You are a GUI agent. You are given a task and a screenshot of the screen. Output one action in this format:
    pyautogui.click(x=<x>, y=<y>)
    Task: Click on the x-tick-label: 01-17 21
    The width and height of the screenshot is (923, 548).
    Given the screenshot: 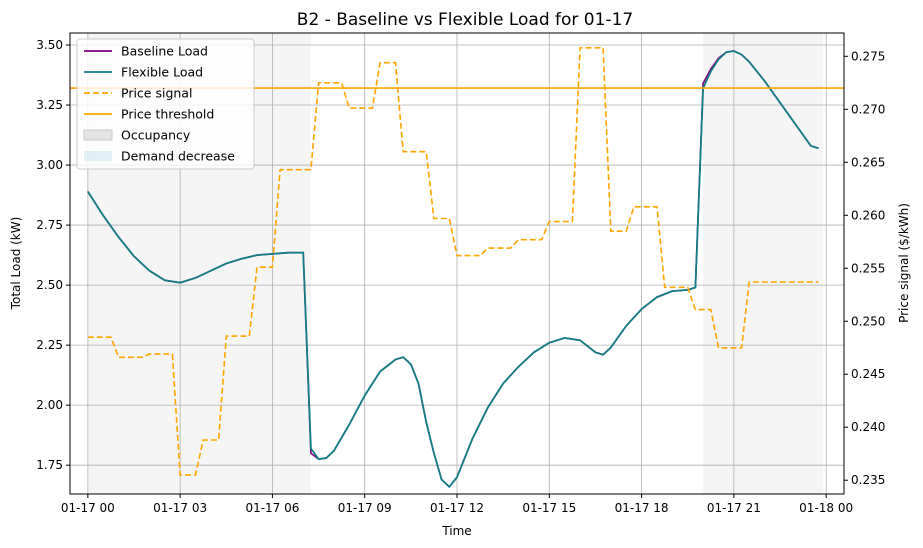 What is the action you would take?
    pyautogui.click(x=734, y=508)
    